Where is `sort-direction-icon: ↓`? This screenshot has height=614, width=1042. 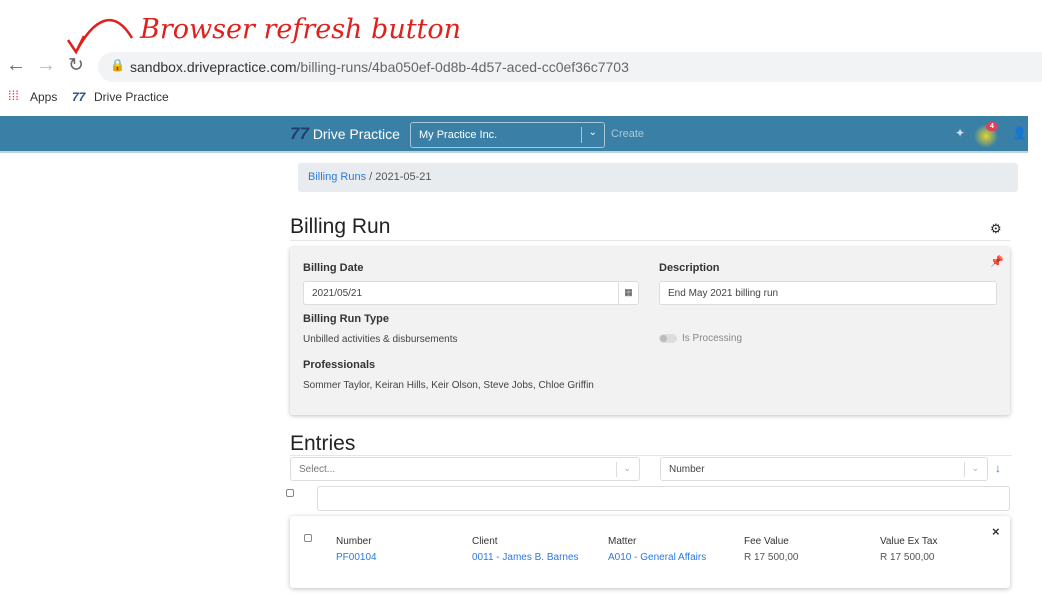
sort-direction-icon: ↓ is located at coordinates (998, 468).